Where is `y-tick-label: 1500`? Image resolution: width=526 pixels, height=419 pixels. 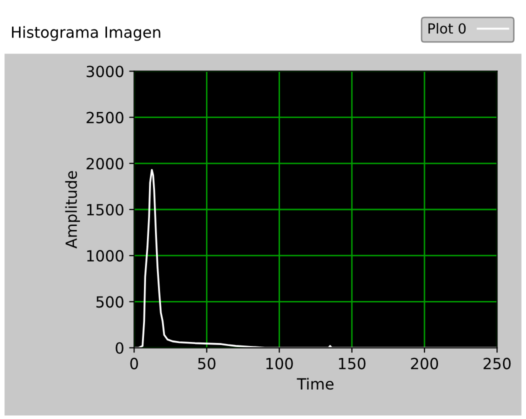
y-tick-label: 1500 is located at coordinates (105, 210).